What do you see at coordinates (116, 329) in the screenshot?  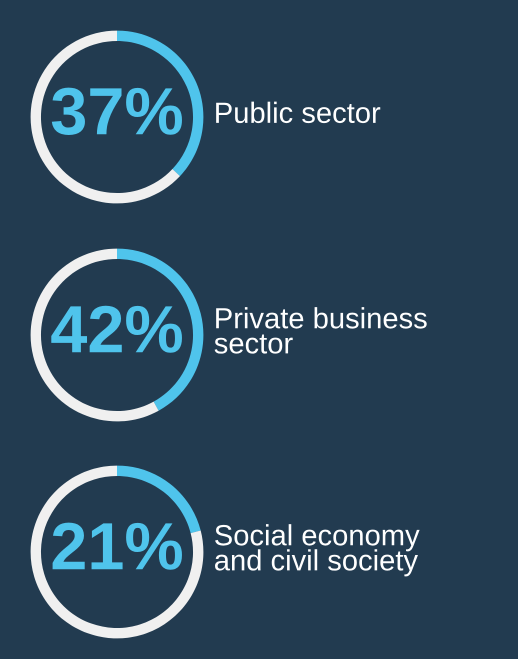 I see `data-label: 42%` at bounding box center [116, 329].